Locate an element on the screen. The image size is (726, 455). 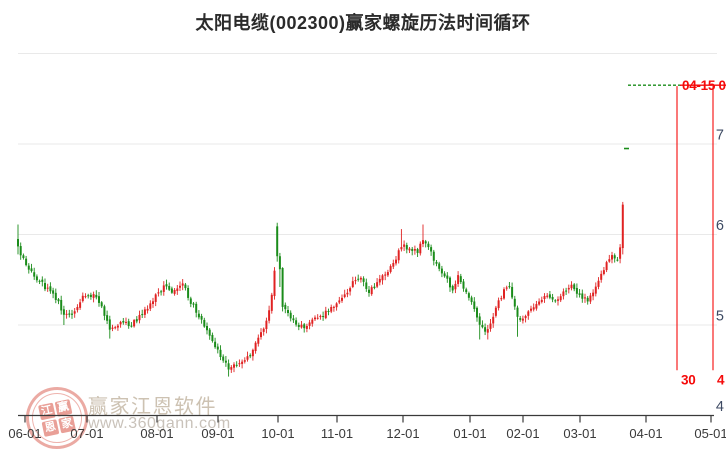
x-tick-label: 10-01 is located at coordinates (277, 433).